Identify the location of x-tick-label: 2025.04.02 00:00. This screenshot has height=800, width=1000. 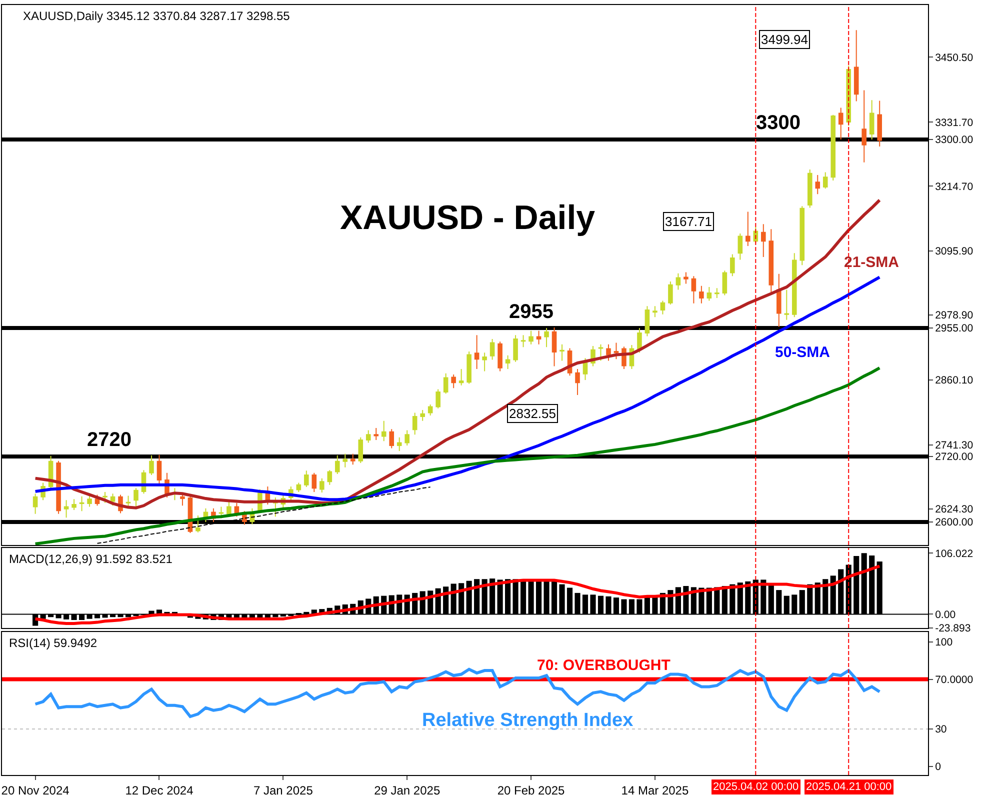
(756, 787).